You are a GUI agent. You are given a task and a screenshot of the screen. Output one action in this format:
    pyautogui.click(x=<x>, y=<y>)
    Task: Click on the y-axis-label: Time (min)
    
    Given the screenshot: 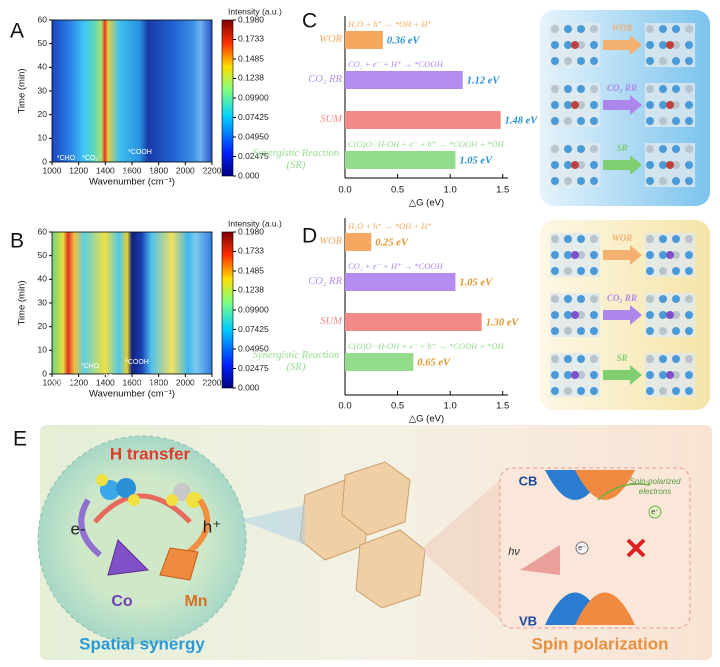 What is the action you would take?
    pyautogui.click(x=22, y=90)
    